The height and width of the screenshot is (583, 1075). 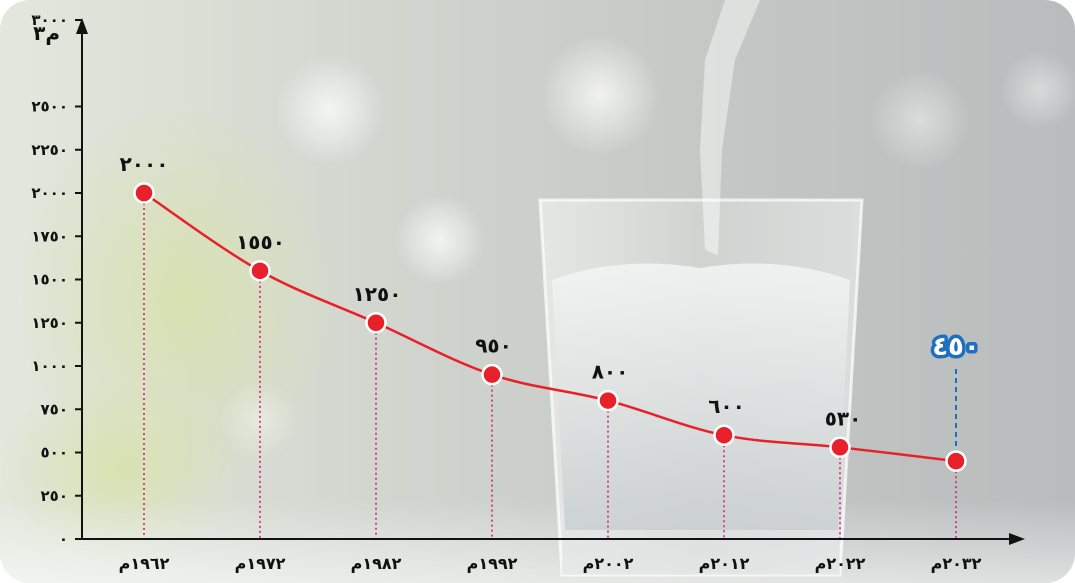 I want to click on data-label: ١٢٥٠, so click(x=377, y=294).